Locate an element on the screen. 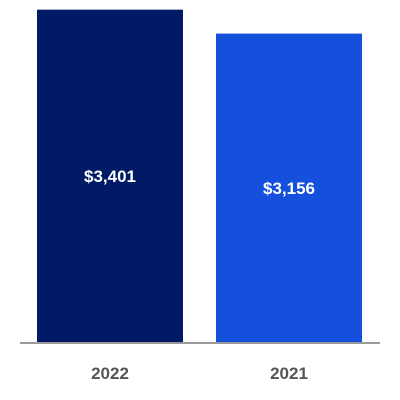 The width and height of the screenshot is (400, 400). value-label-2022: $3,401 is located at coordinates (110, 176).